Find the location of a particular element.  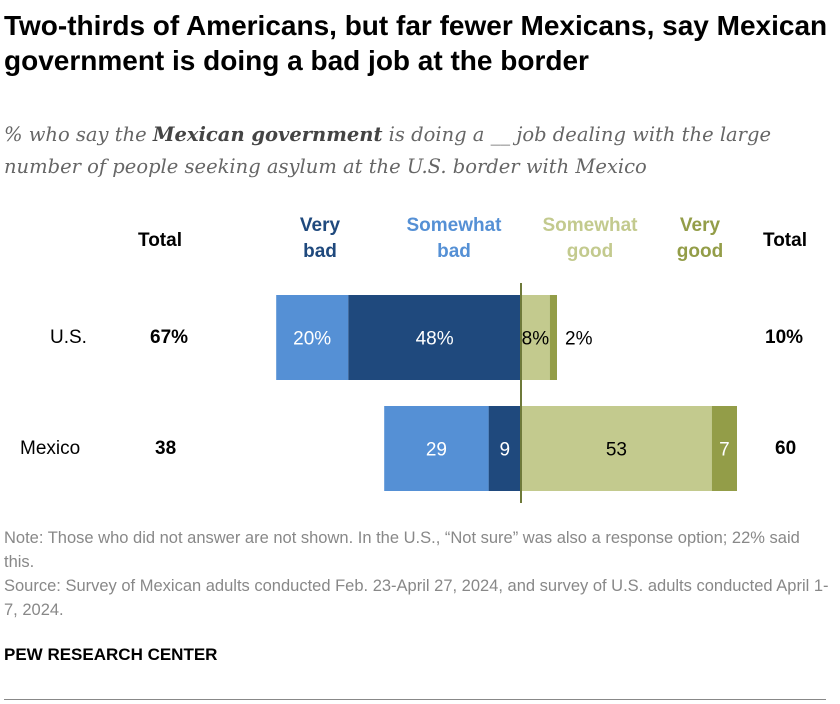

header-very-good-line1: Very is located at coordinates (700, 225).